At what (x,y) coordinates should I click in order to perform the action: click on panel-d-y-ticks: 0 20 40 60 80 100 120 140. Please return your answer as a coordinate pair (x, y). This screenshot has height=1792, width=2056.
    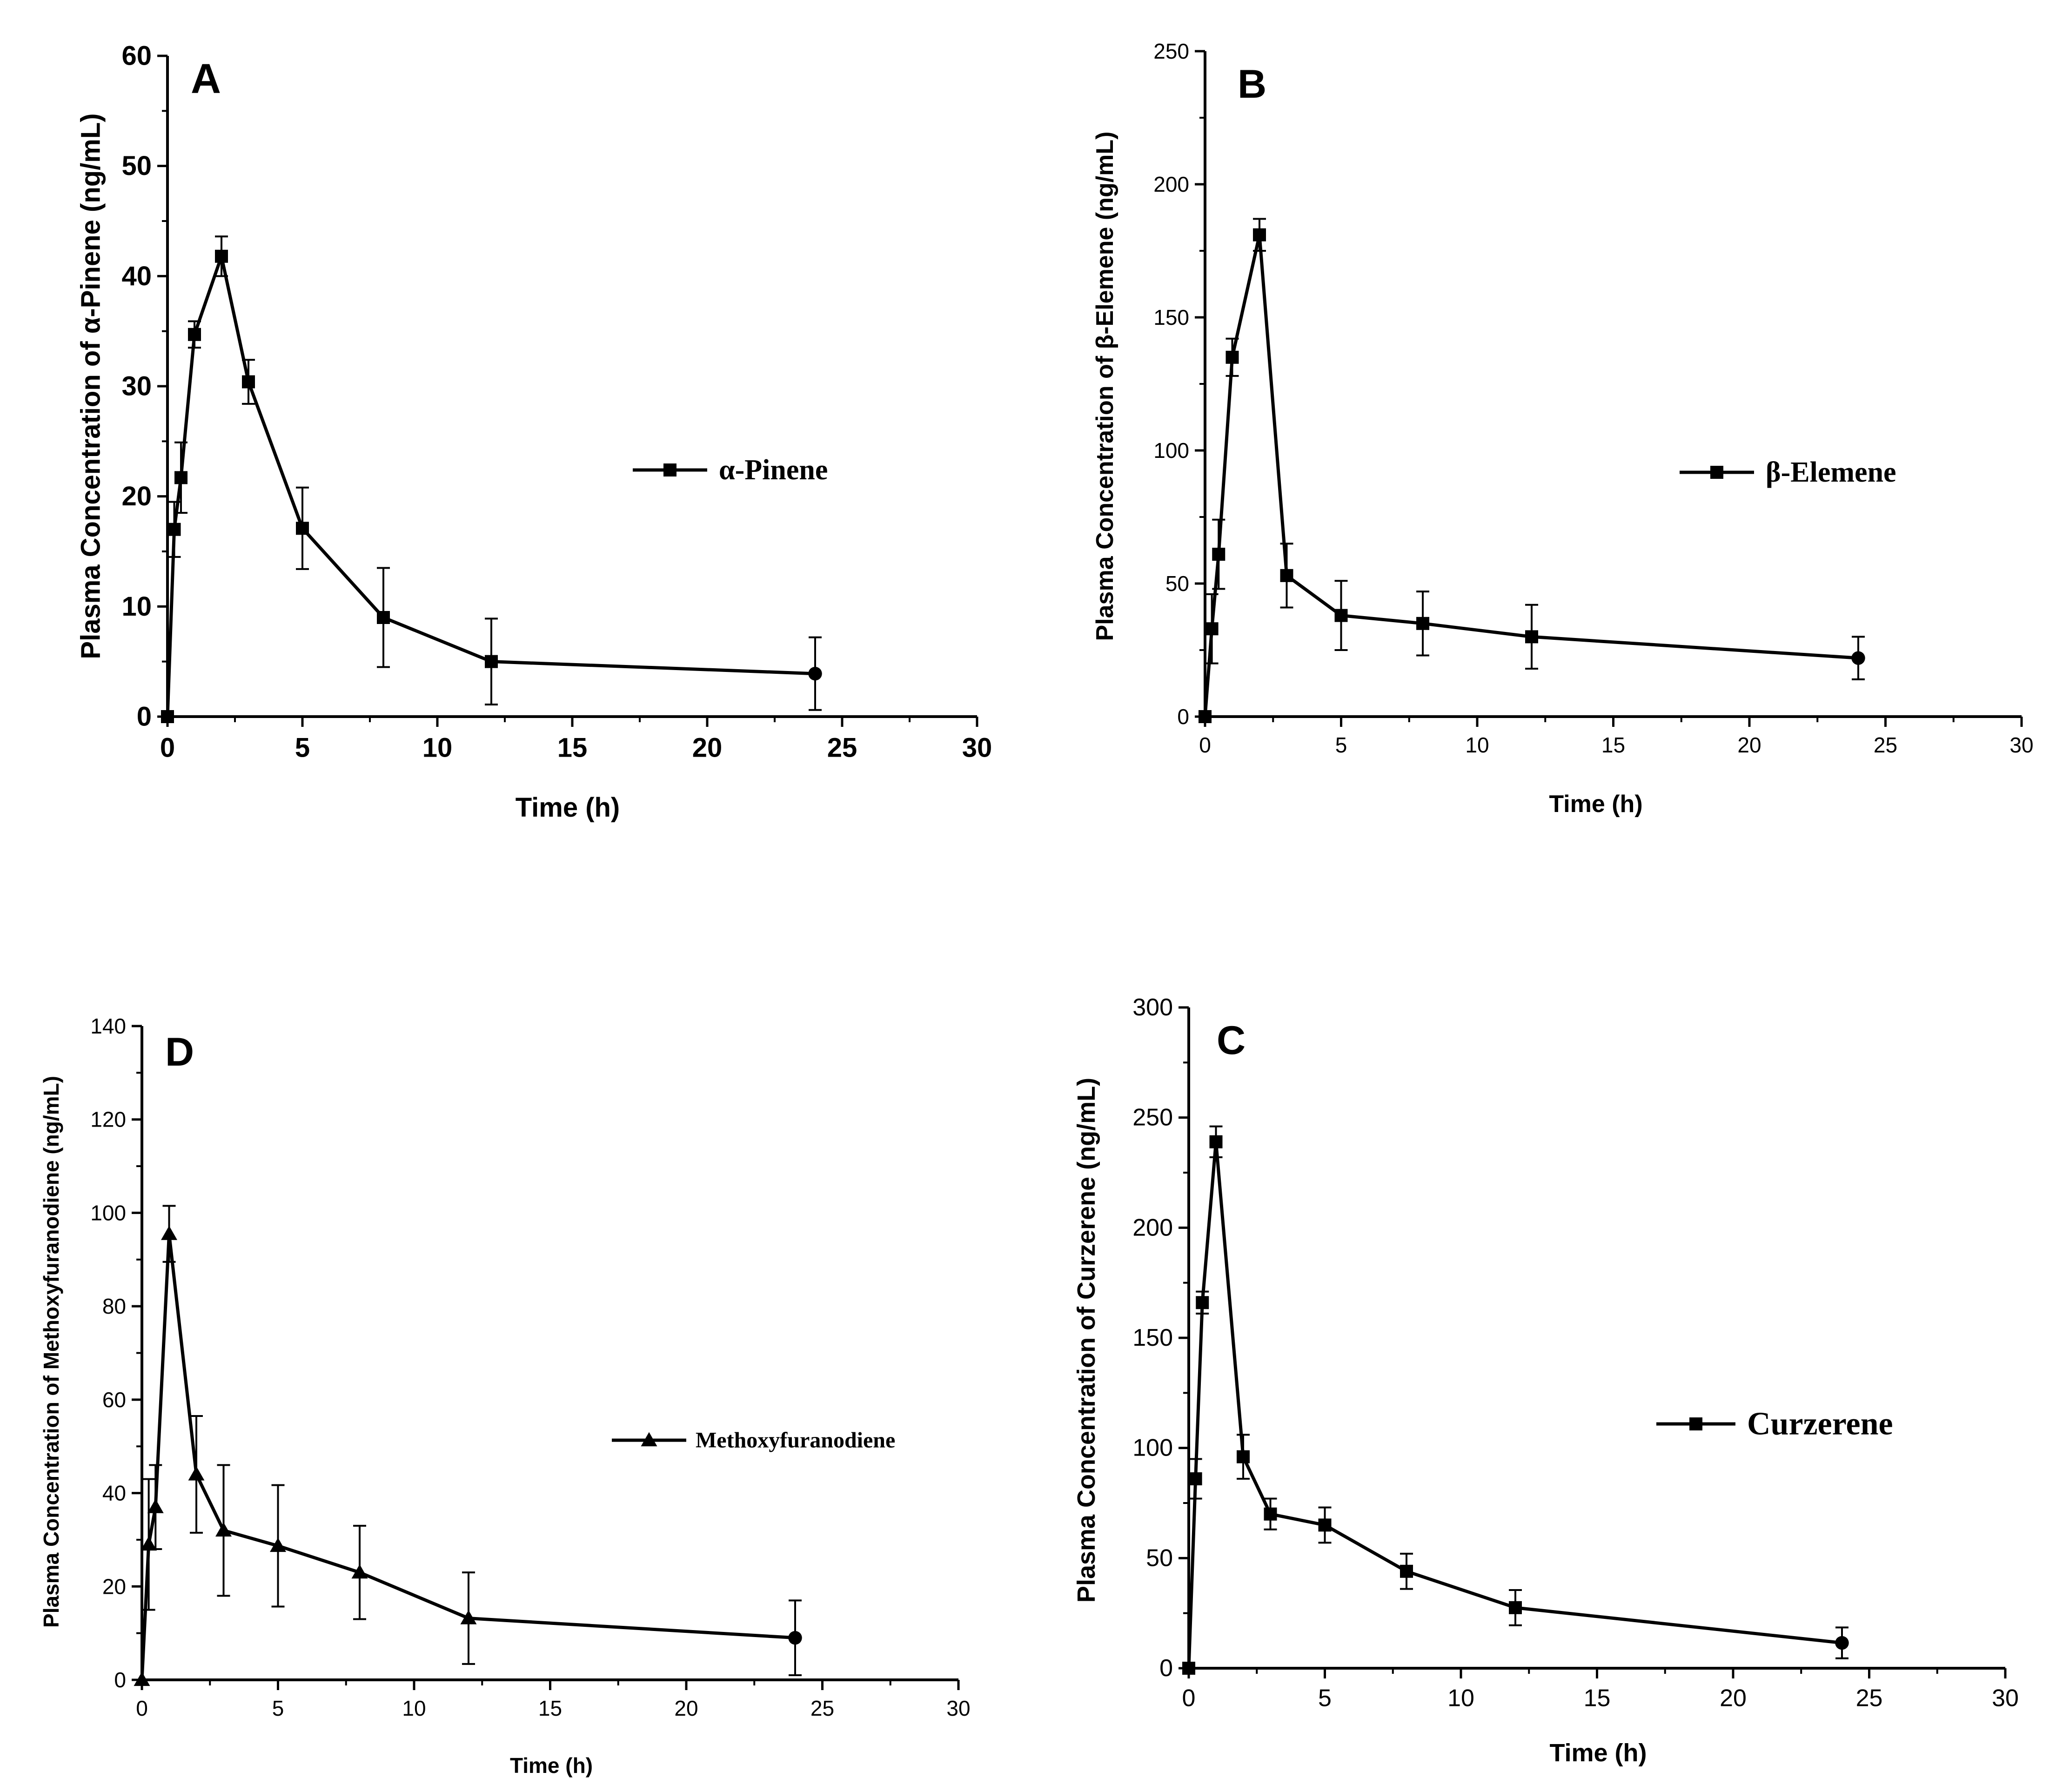
    Looking at the image, I should click on (116, 1353).